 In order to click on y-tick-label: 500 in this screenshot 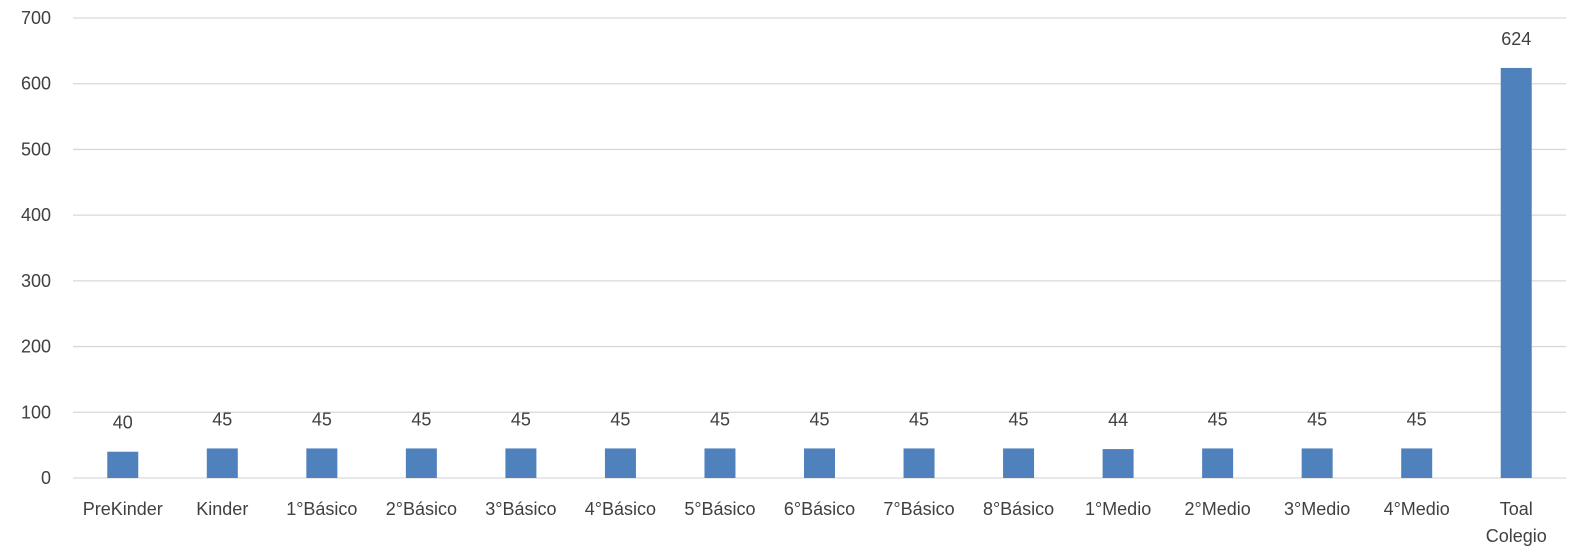, I will do `click(36, 149)`.